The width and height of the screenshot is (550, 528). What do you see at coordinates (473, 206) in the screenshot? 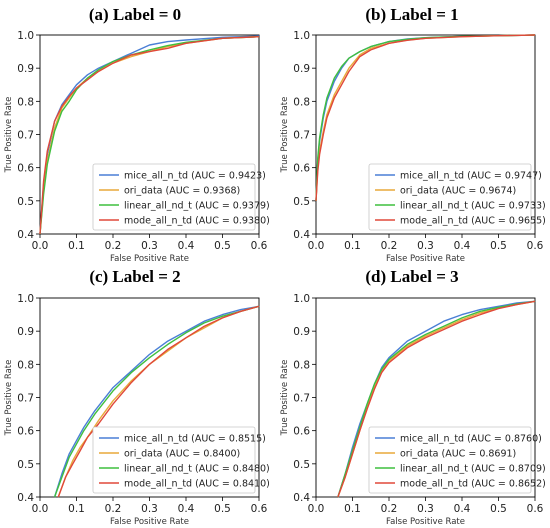
I see `legend-entry: linear_all_nd_t (AUC = 0.9733)` at bounding box center [473, 206].